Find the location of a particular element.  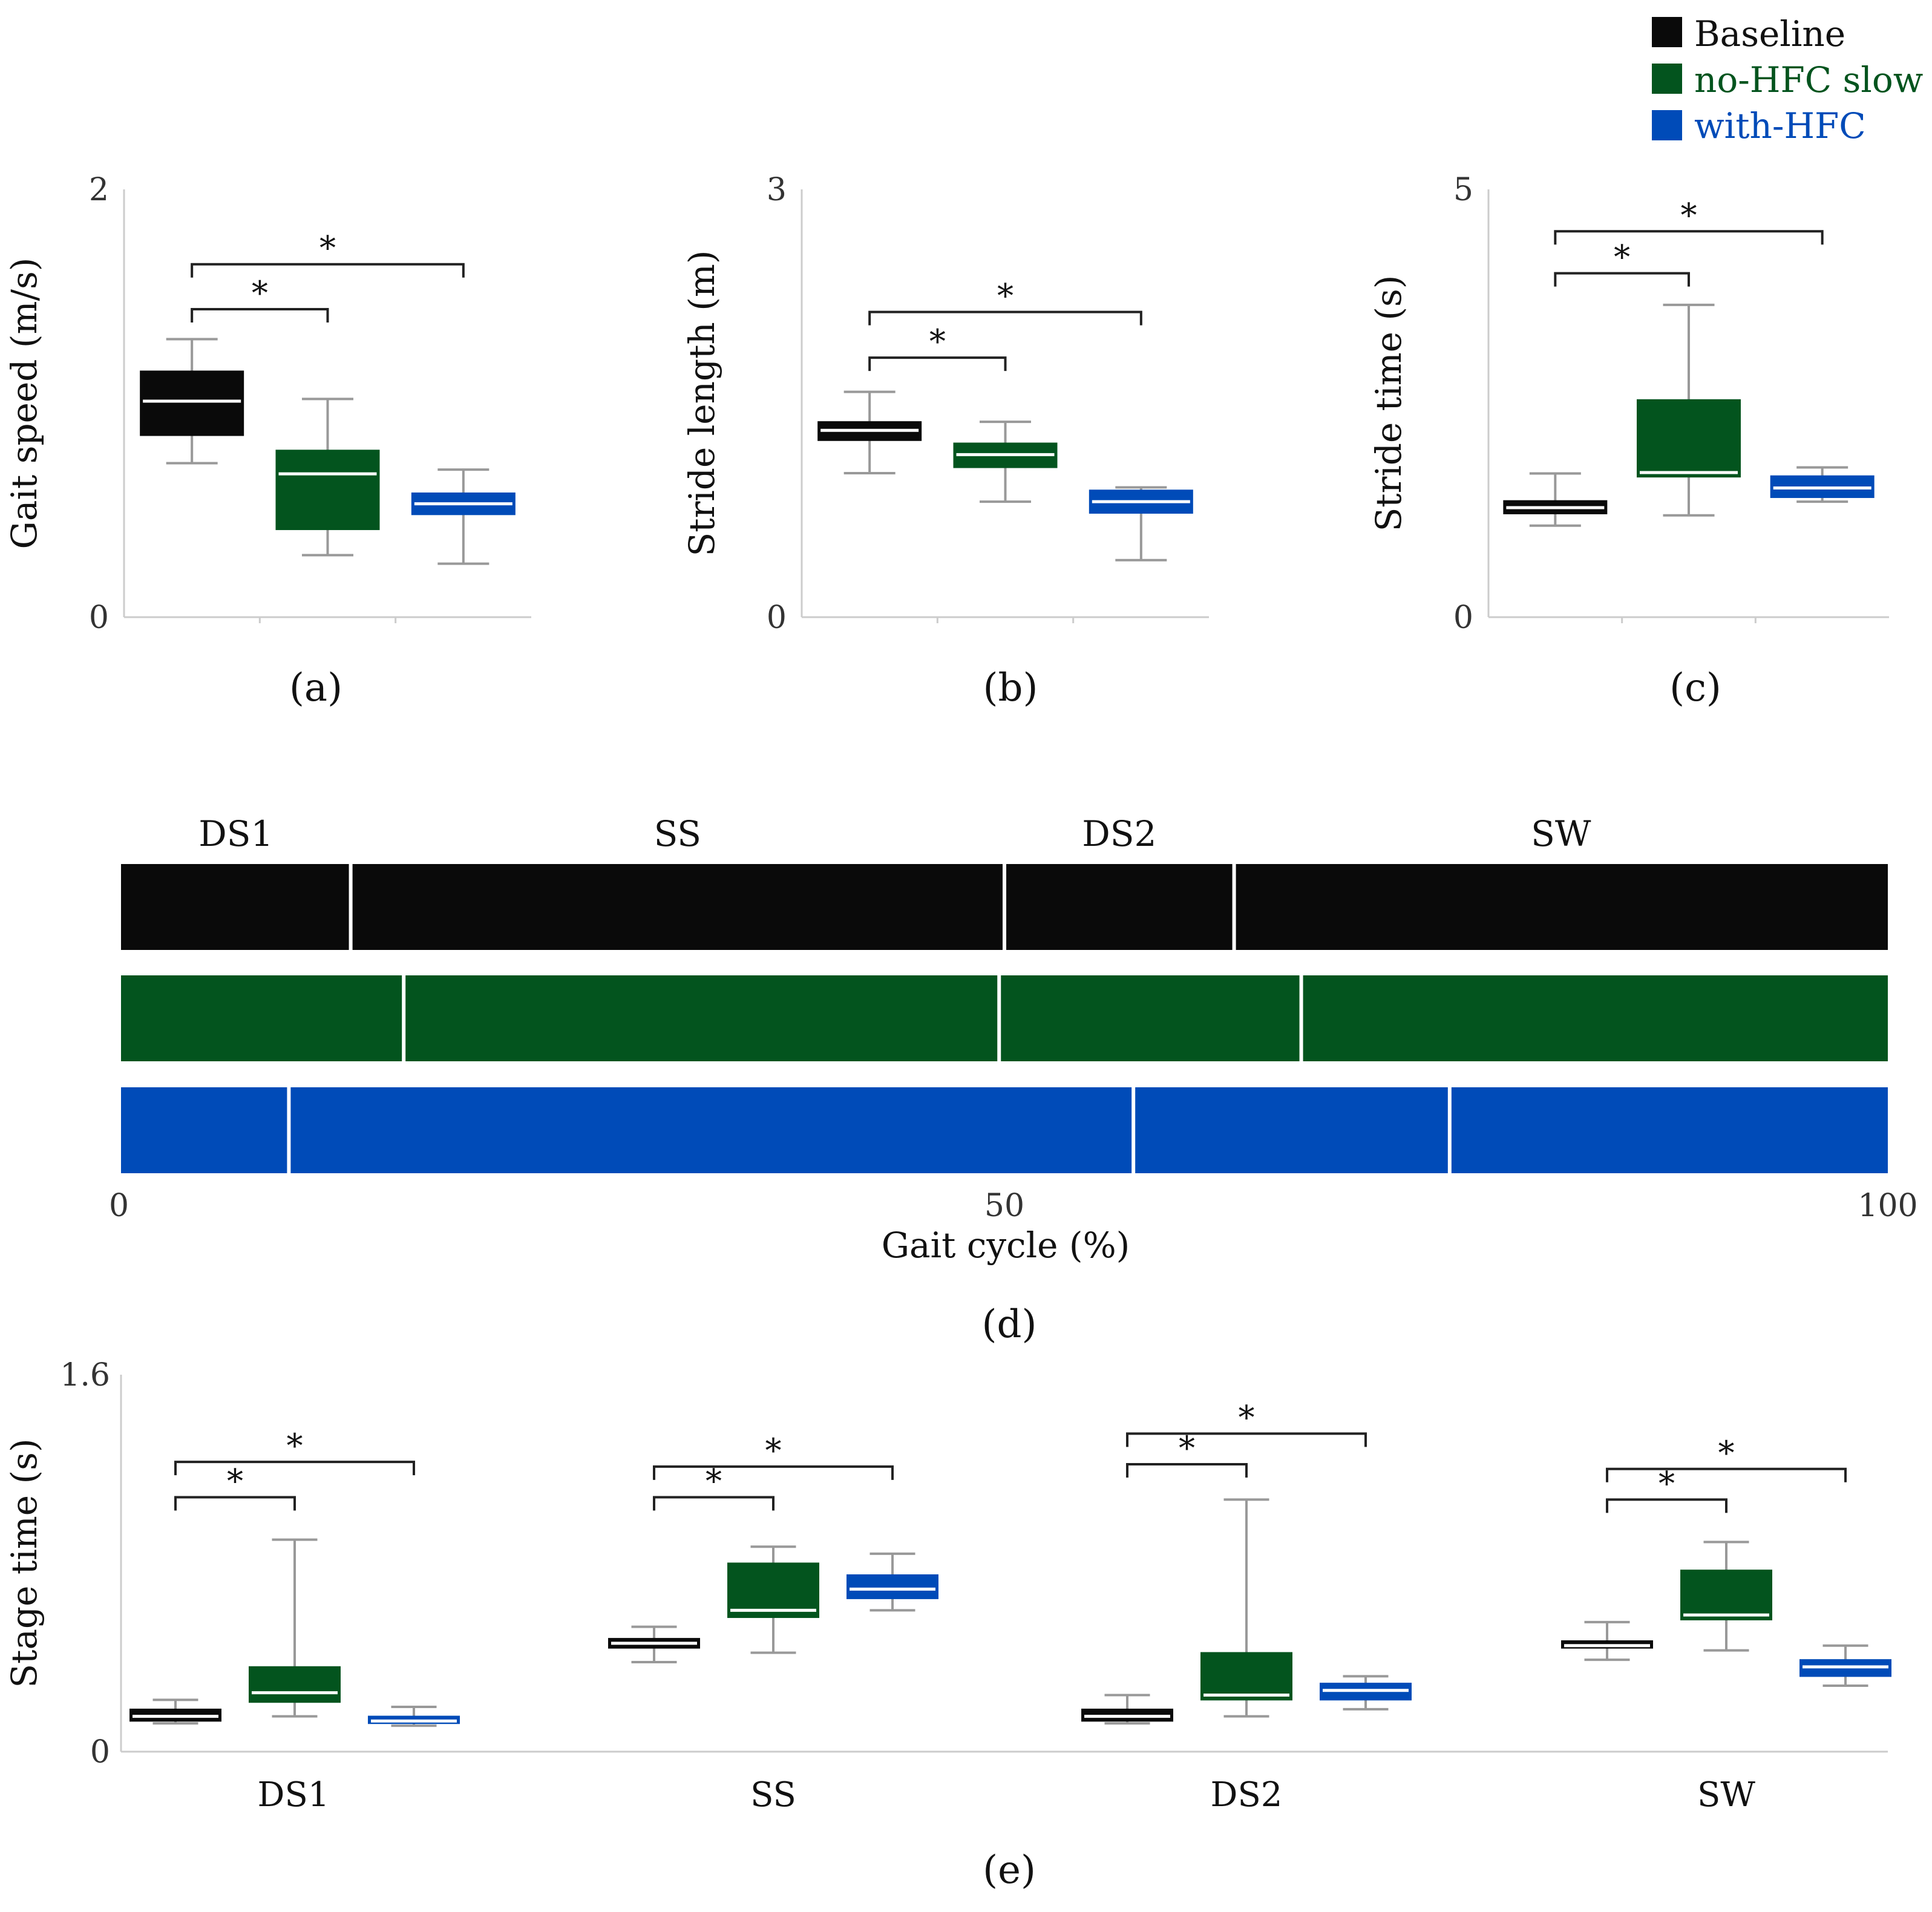

legend-label-baseline: Baseline is located at coordinates (1770, 33).